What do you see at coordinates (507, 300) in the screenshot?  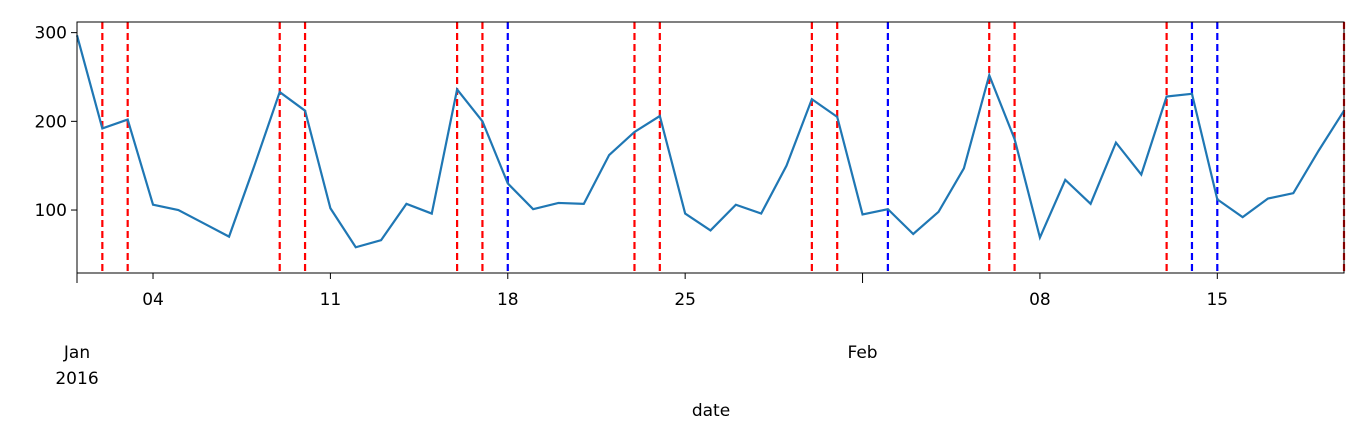 I see `x-tick-label: 18` at bounding box center [507, 300].